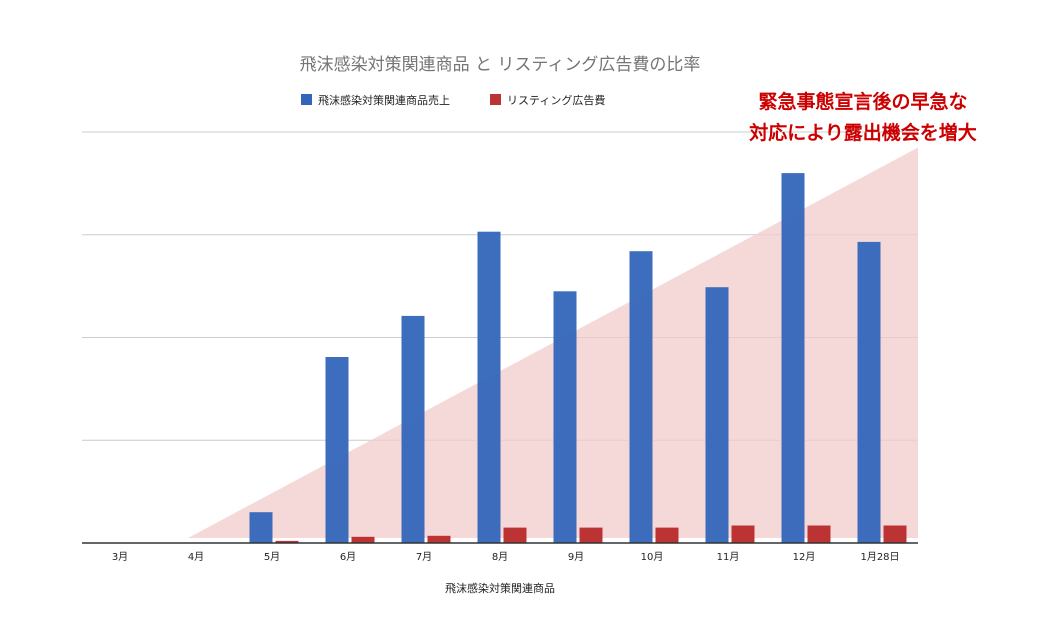  Describe the element at coordinates (804, 557) in the screenshot. I see `x-tick-label-9: 12月` at that location.